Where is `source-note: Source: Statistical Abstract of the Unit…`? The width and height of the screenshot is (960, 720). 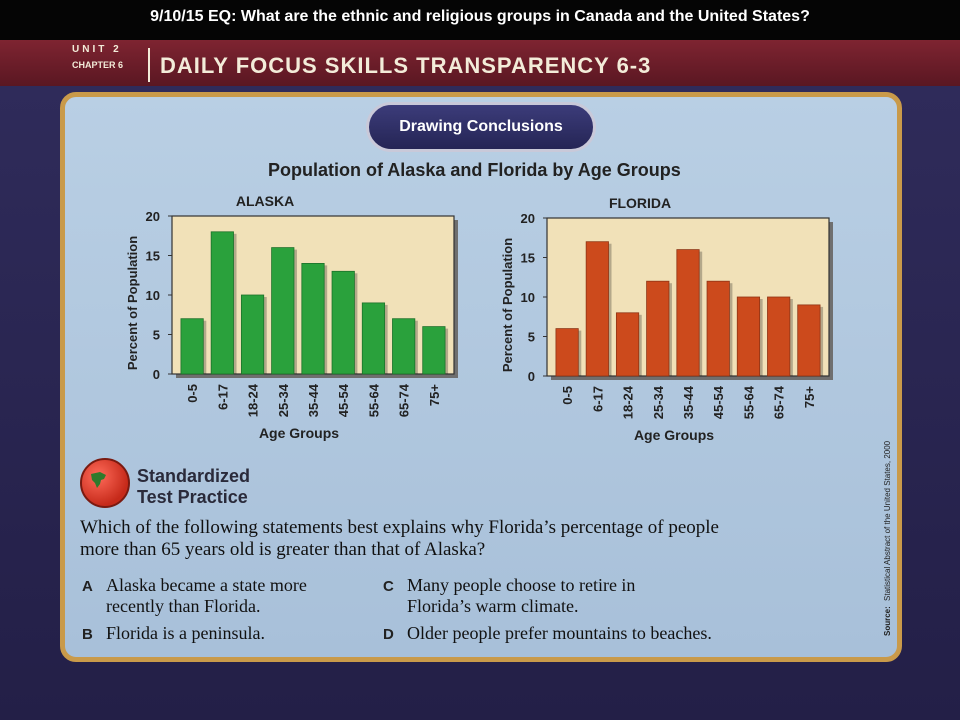
source-note: Source: Statistical Abstract of the Unit… is located at coordinates (887, 538).